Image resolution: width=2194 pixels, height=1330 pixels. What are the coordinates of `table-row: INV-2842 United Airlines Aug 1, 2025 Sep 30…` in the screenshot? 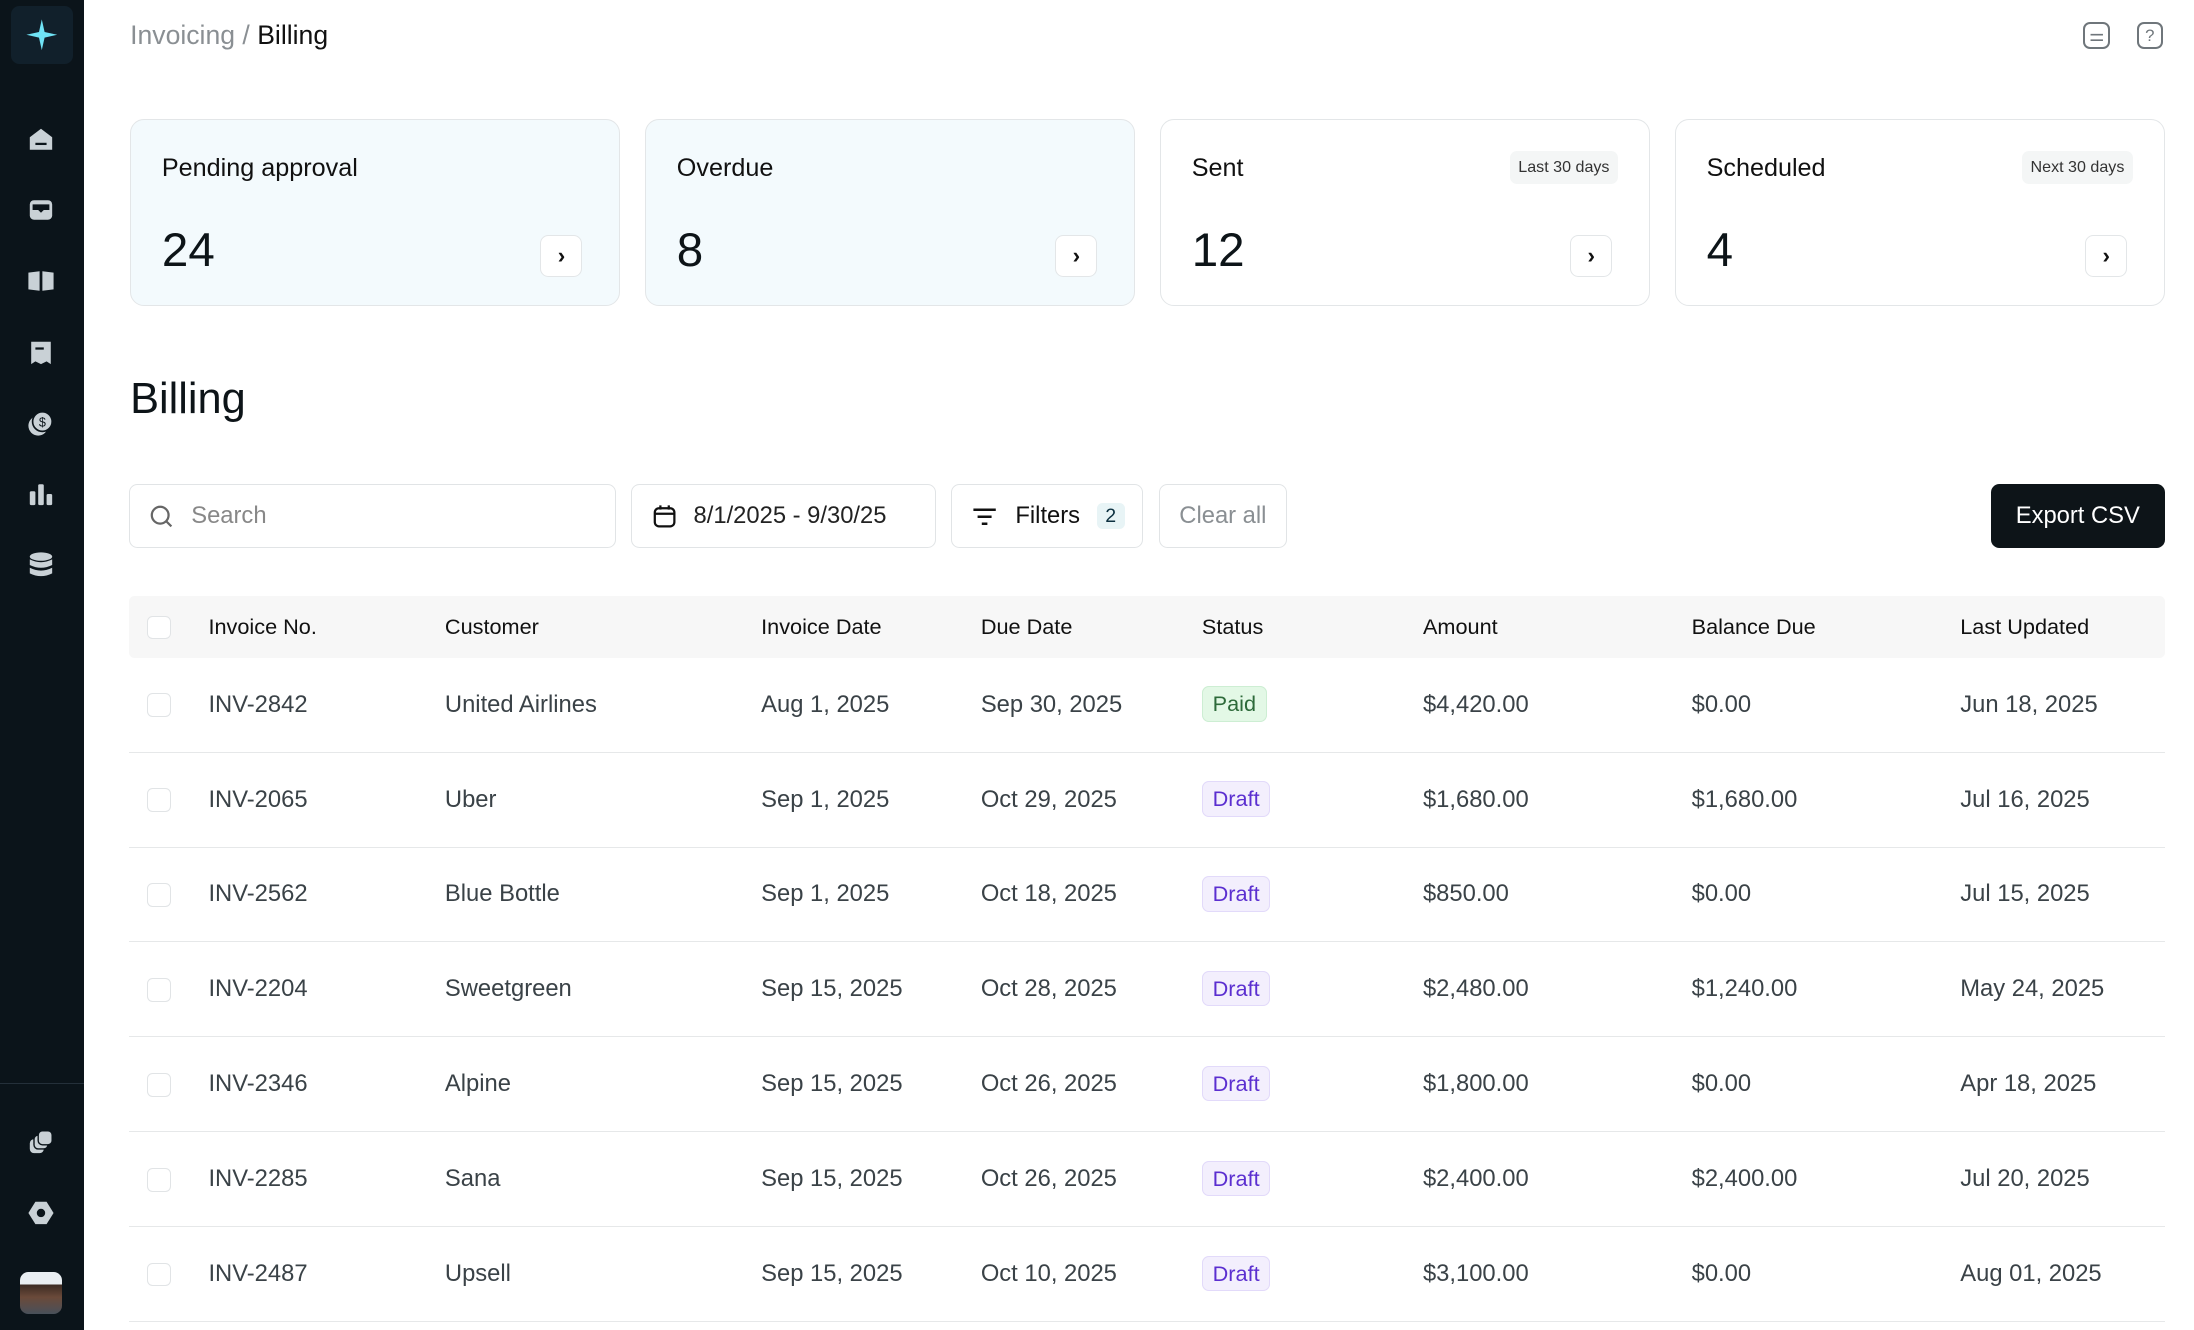 It's located at (1146, 705).